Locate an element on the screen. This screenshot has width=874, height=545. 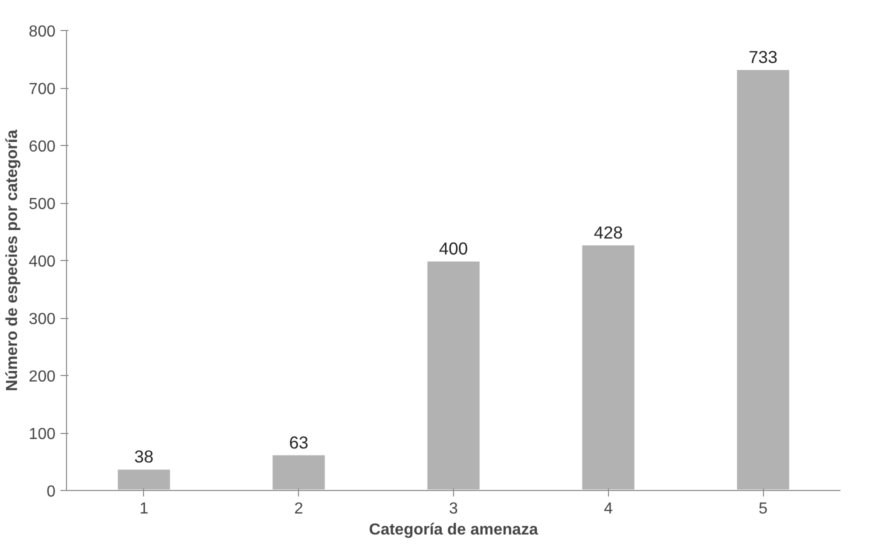
y-tick-label: 400 is located at coordinates (42, 262).